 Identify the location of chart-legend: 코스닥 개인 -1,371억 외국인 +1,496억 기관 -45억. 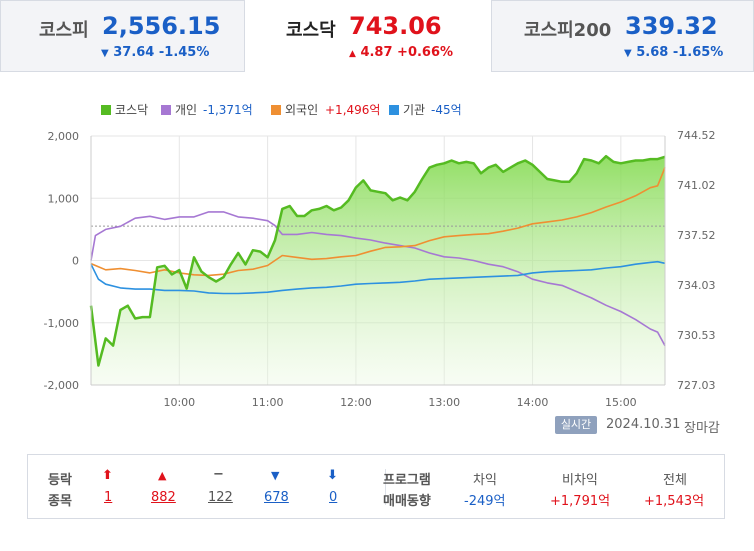
(281, 110).